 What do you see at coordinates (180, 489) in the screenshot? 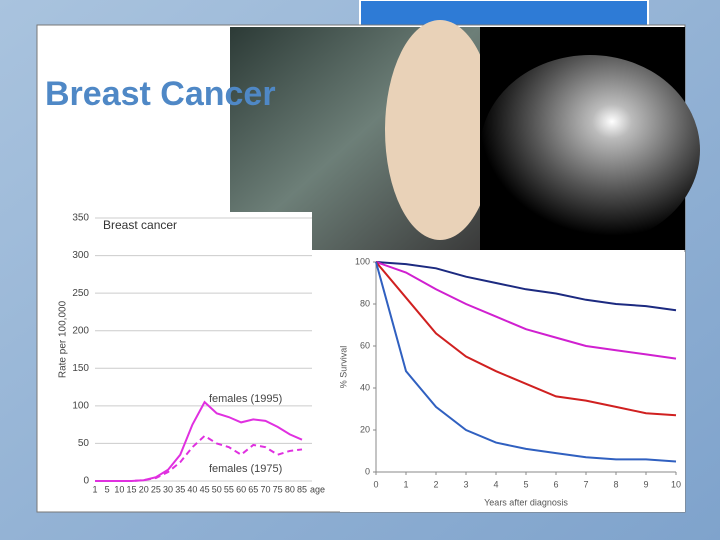
I see `x-tick-label: 35` at bounding box center [180, 489].